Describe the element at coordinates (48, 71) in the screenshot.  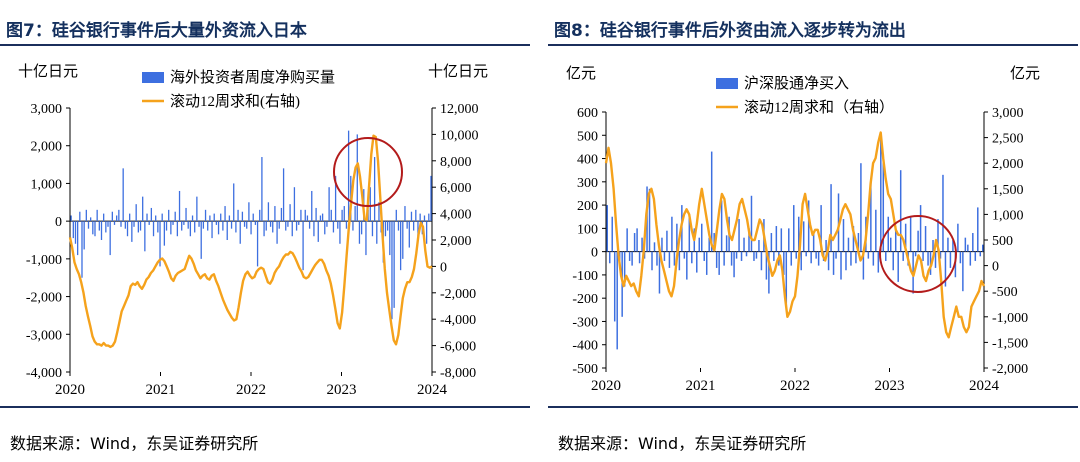
I see `left-axis-unit: 十亿日元` at that location.